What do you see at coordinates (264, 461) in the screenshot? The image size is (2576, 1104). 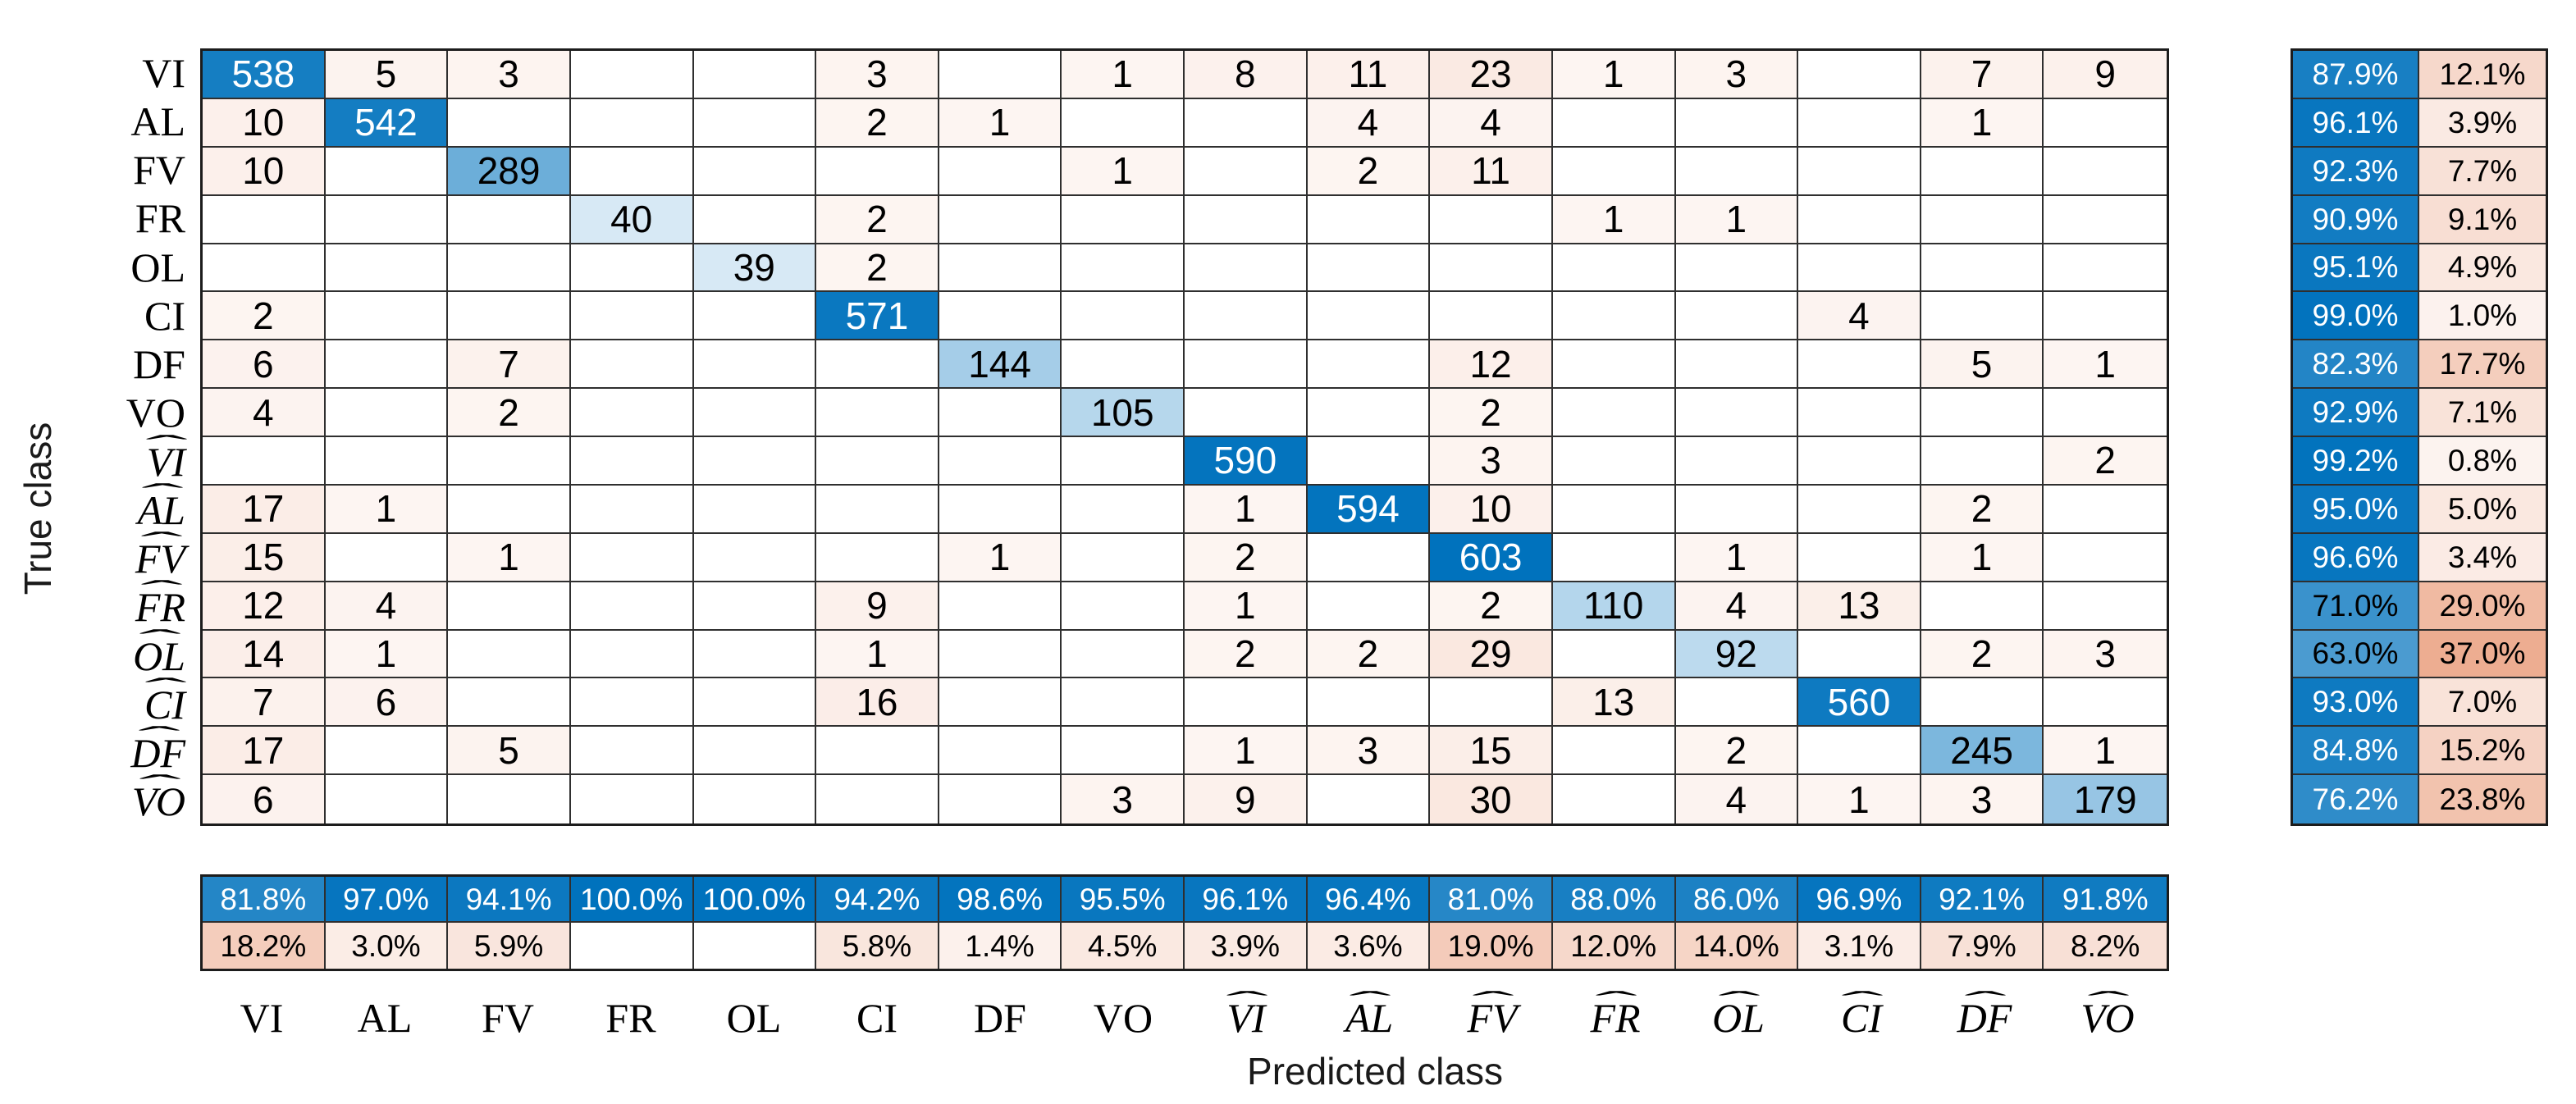 I see `matrix-cell-r9-c1` at bounding box center [264, 461].